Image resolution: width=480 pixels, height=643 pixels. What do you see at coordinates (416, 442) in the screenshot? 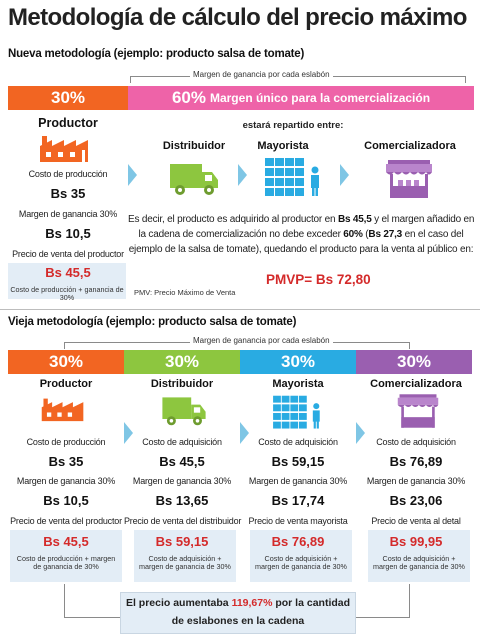
I see `old-comercializadora-cost-label: Costo de adquisición` at bounding box center [416, 442].